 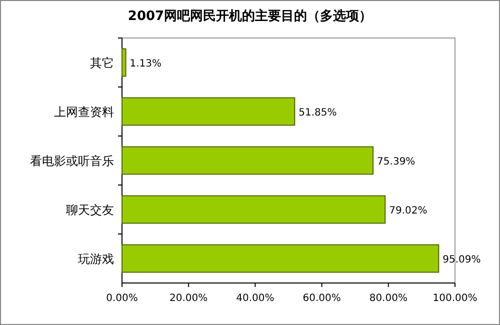 I want to click on data-label: 51.85%, so click(x=317, y=113).